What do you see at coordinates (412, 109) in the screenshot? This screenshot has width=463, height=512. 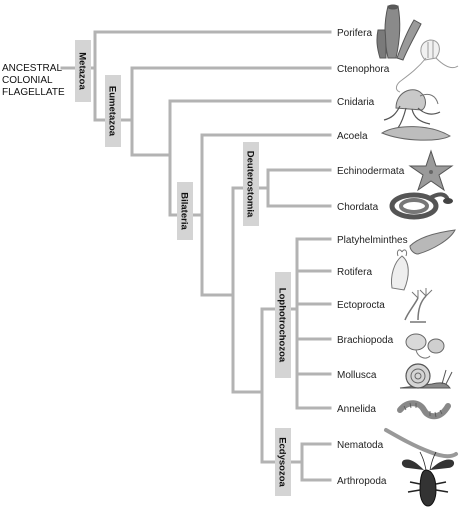 I see `jellyfish-icon` at bounding box center [412, 109].